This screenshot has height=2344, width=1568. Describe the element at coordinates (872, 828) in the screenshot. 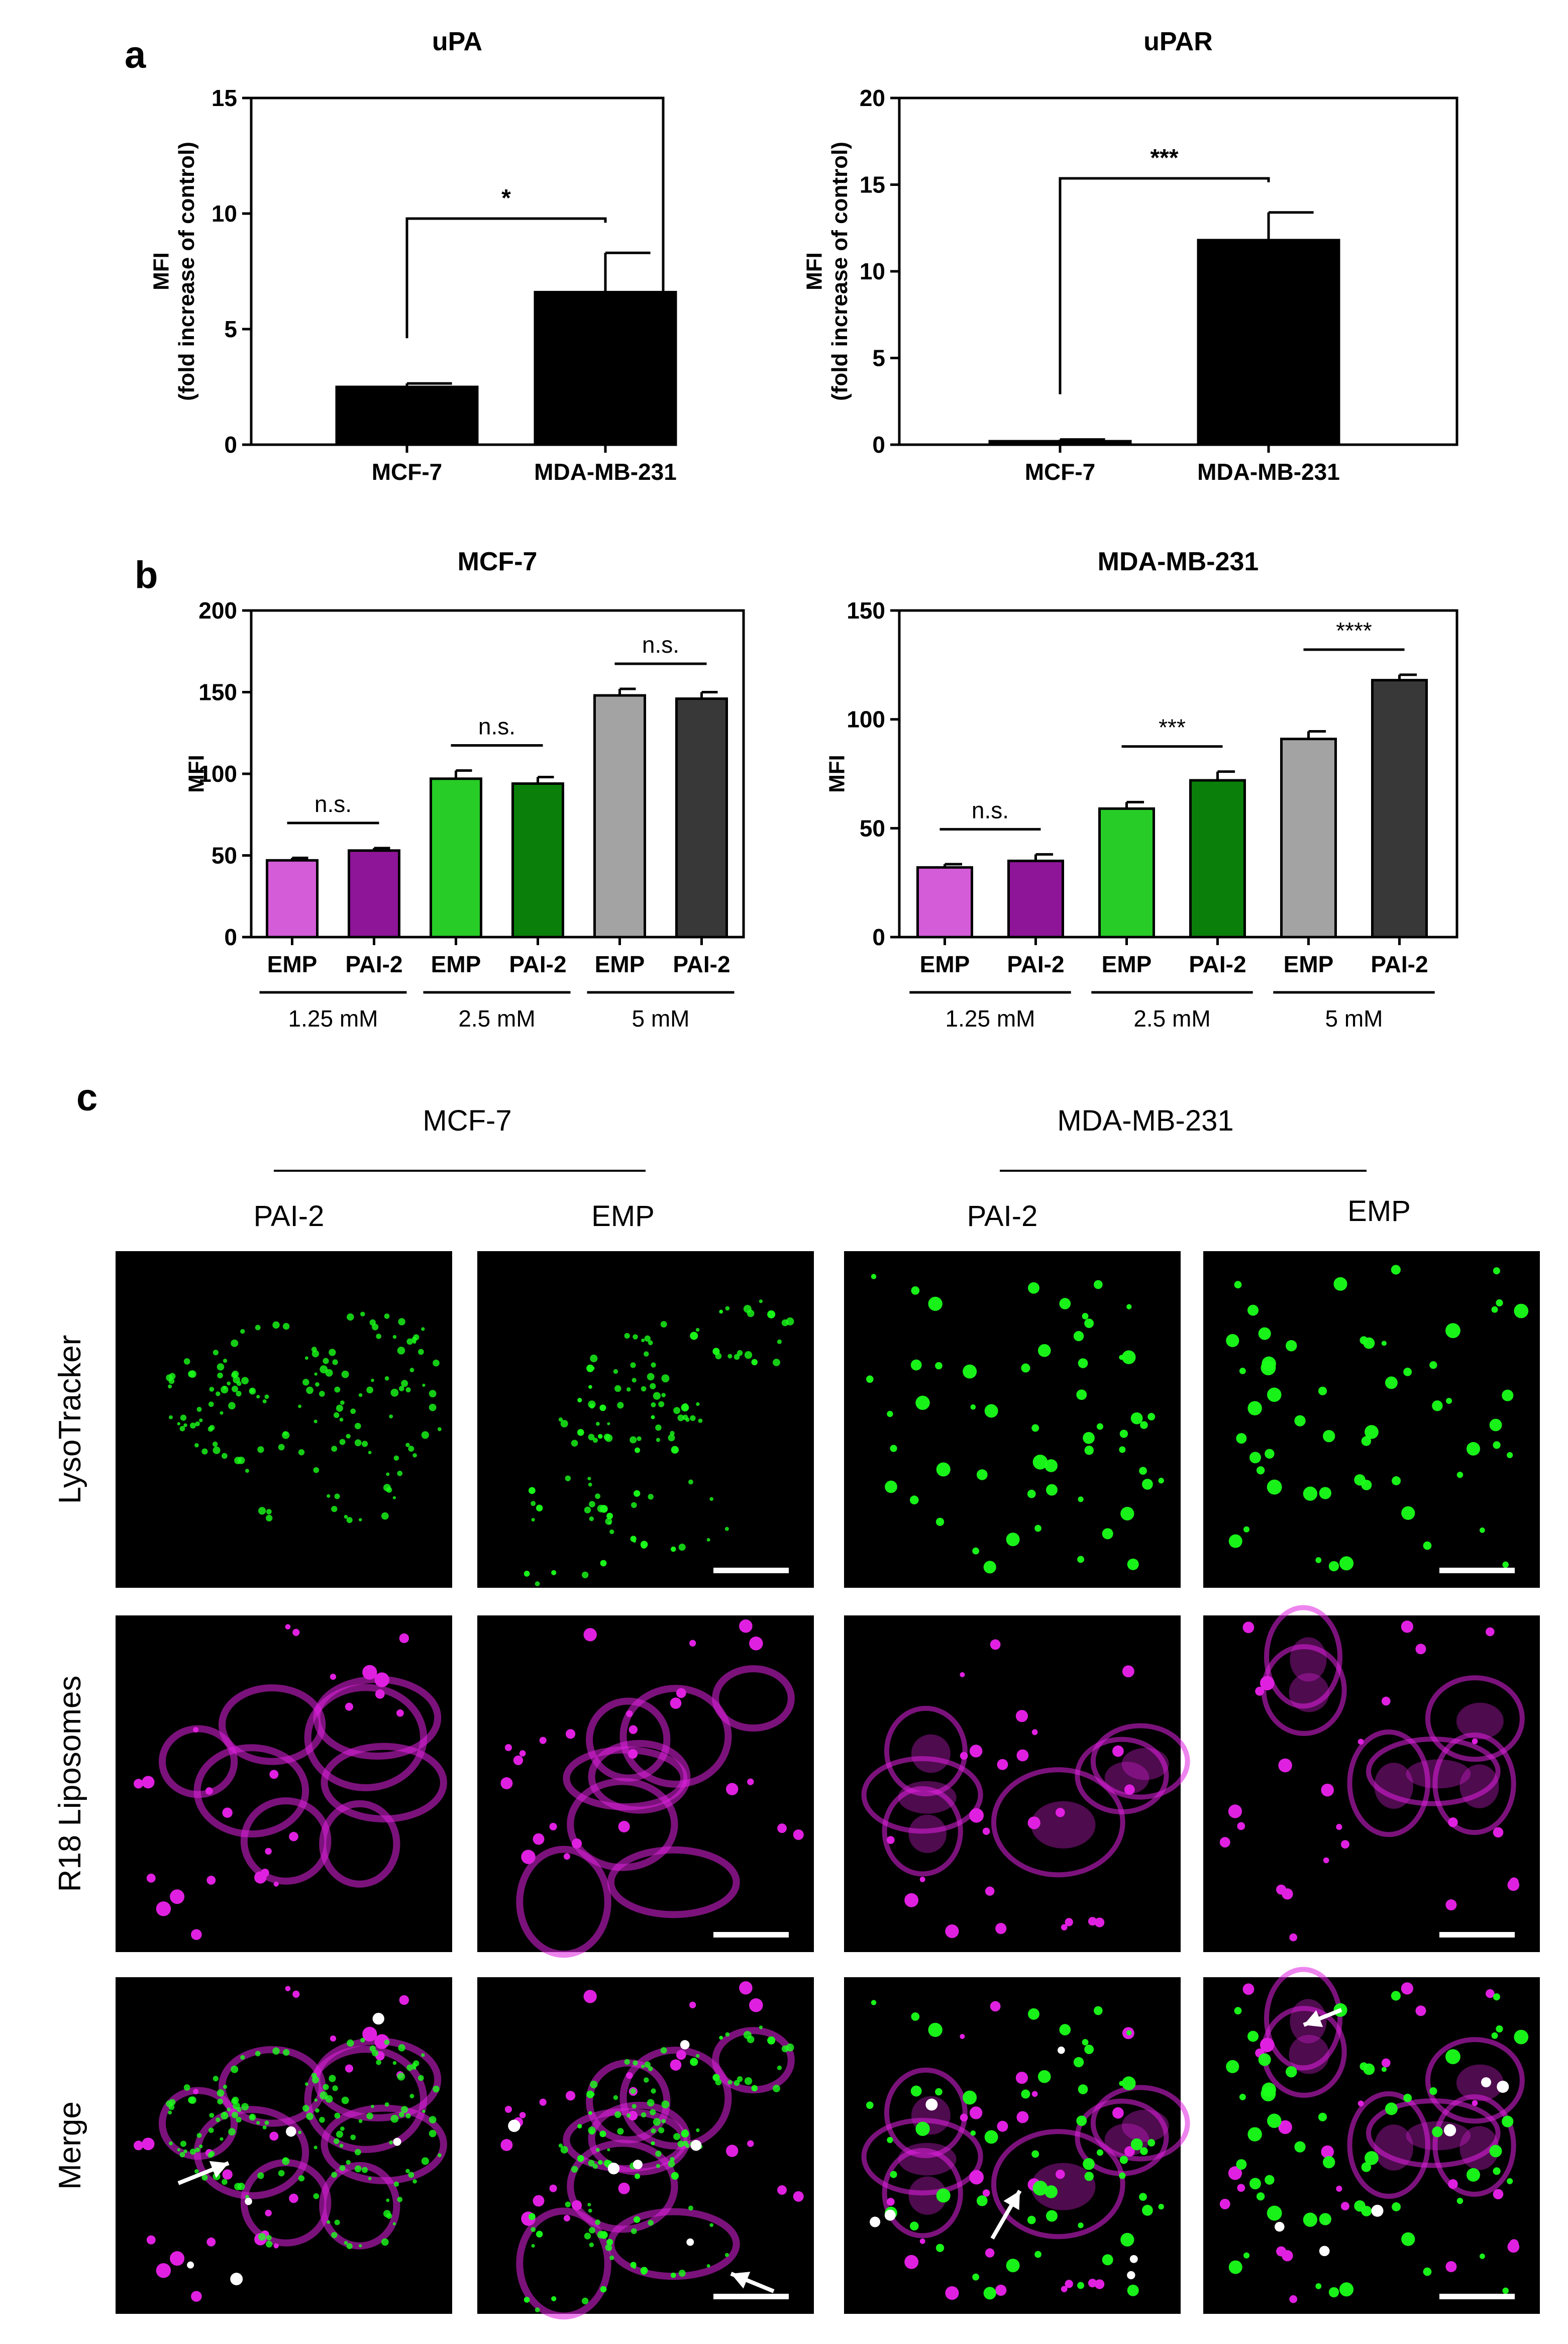

I see `y-tick-label: 50` at that location.